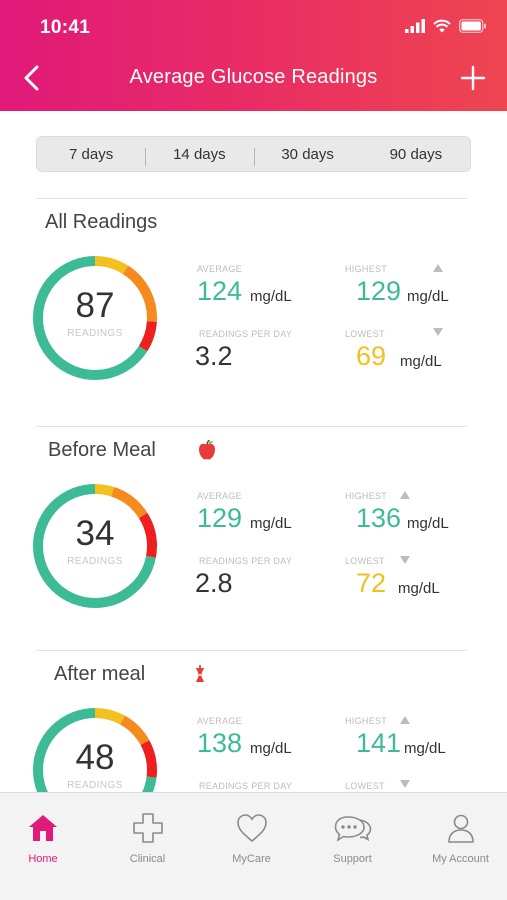 The height and width of the screenshot is (900, 507). I want to click on tab-support: Support, so click(352, 846).